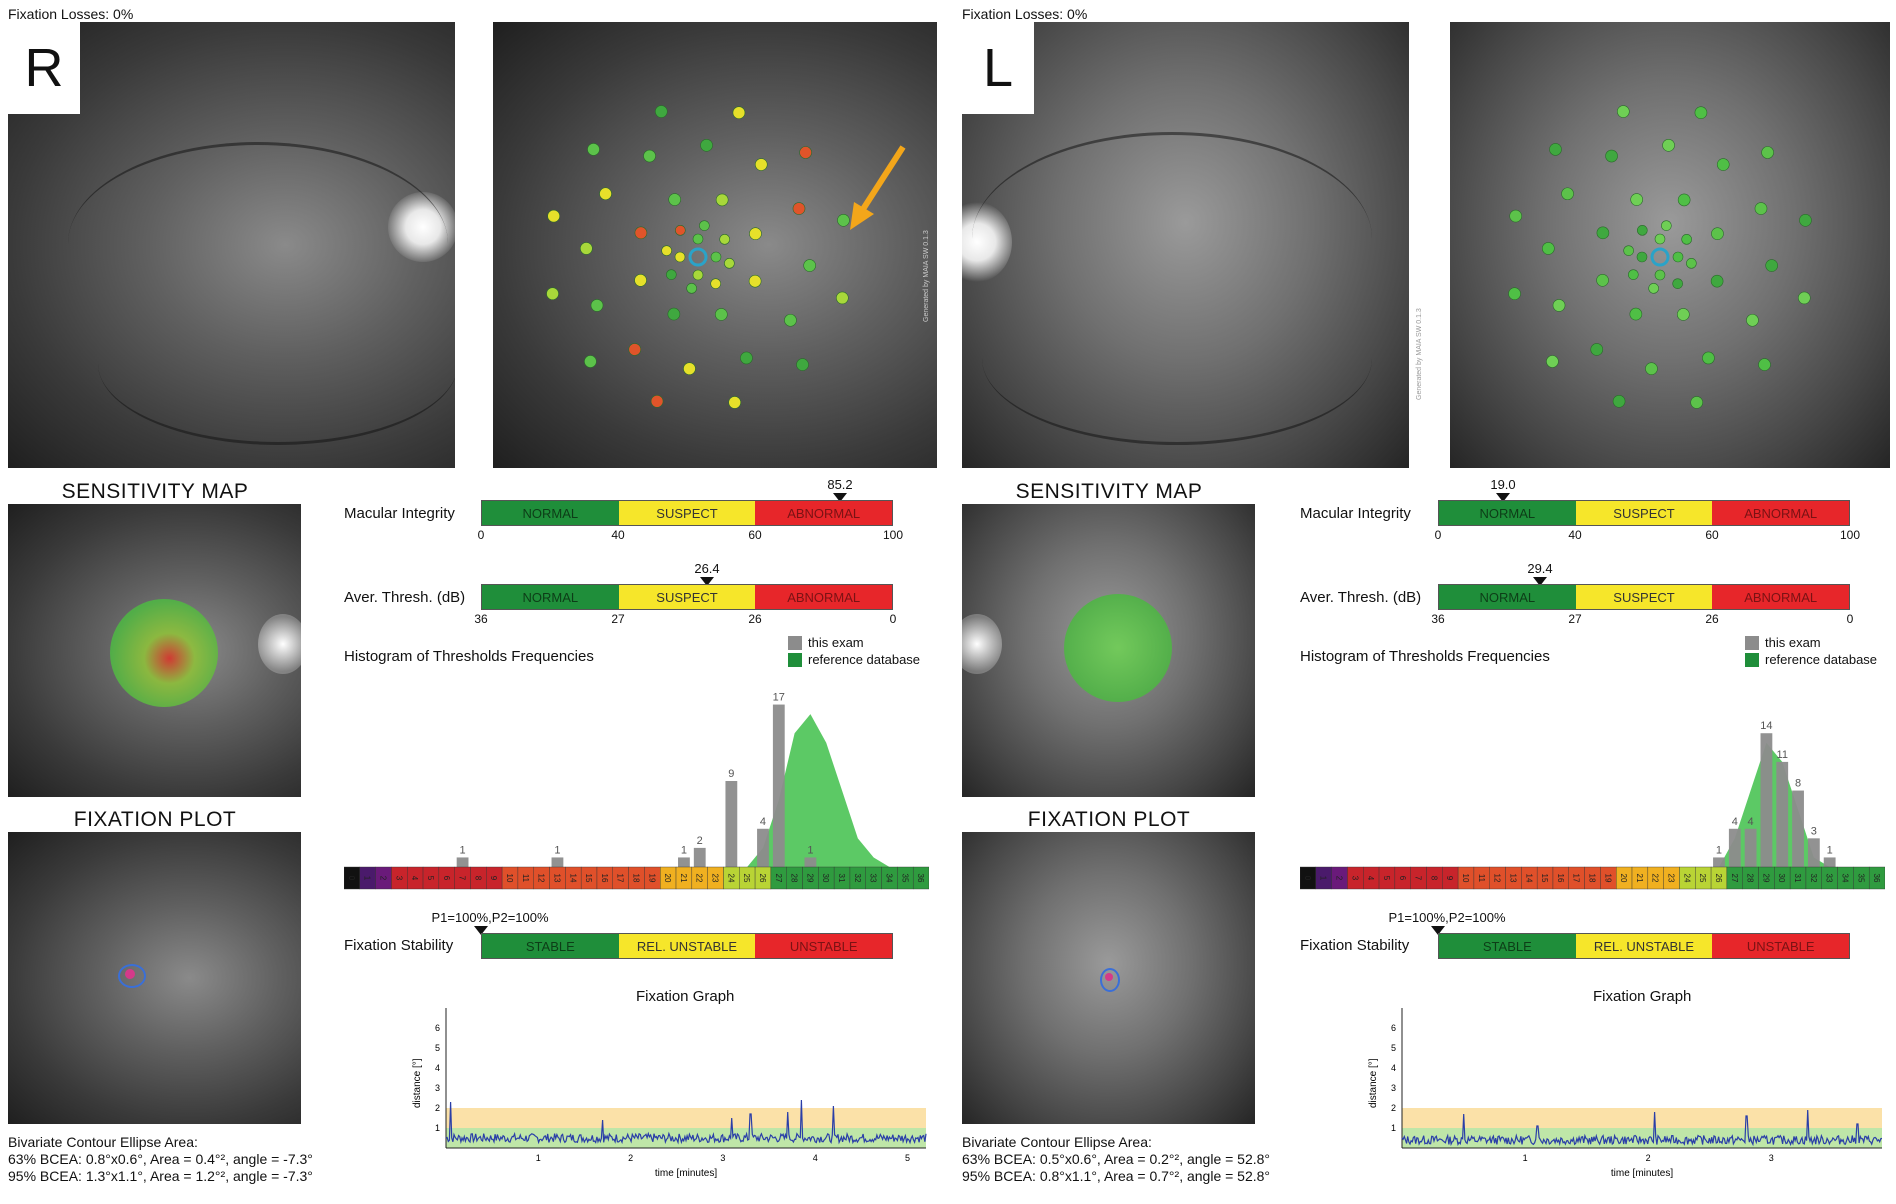 Image resolution: width=1896 pixels, height=1204 pixels. What do you see at coordinates (1323, 878) in the screenshot?
I see `tick-label: 1` at bounding box center [1323, 878].